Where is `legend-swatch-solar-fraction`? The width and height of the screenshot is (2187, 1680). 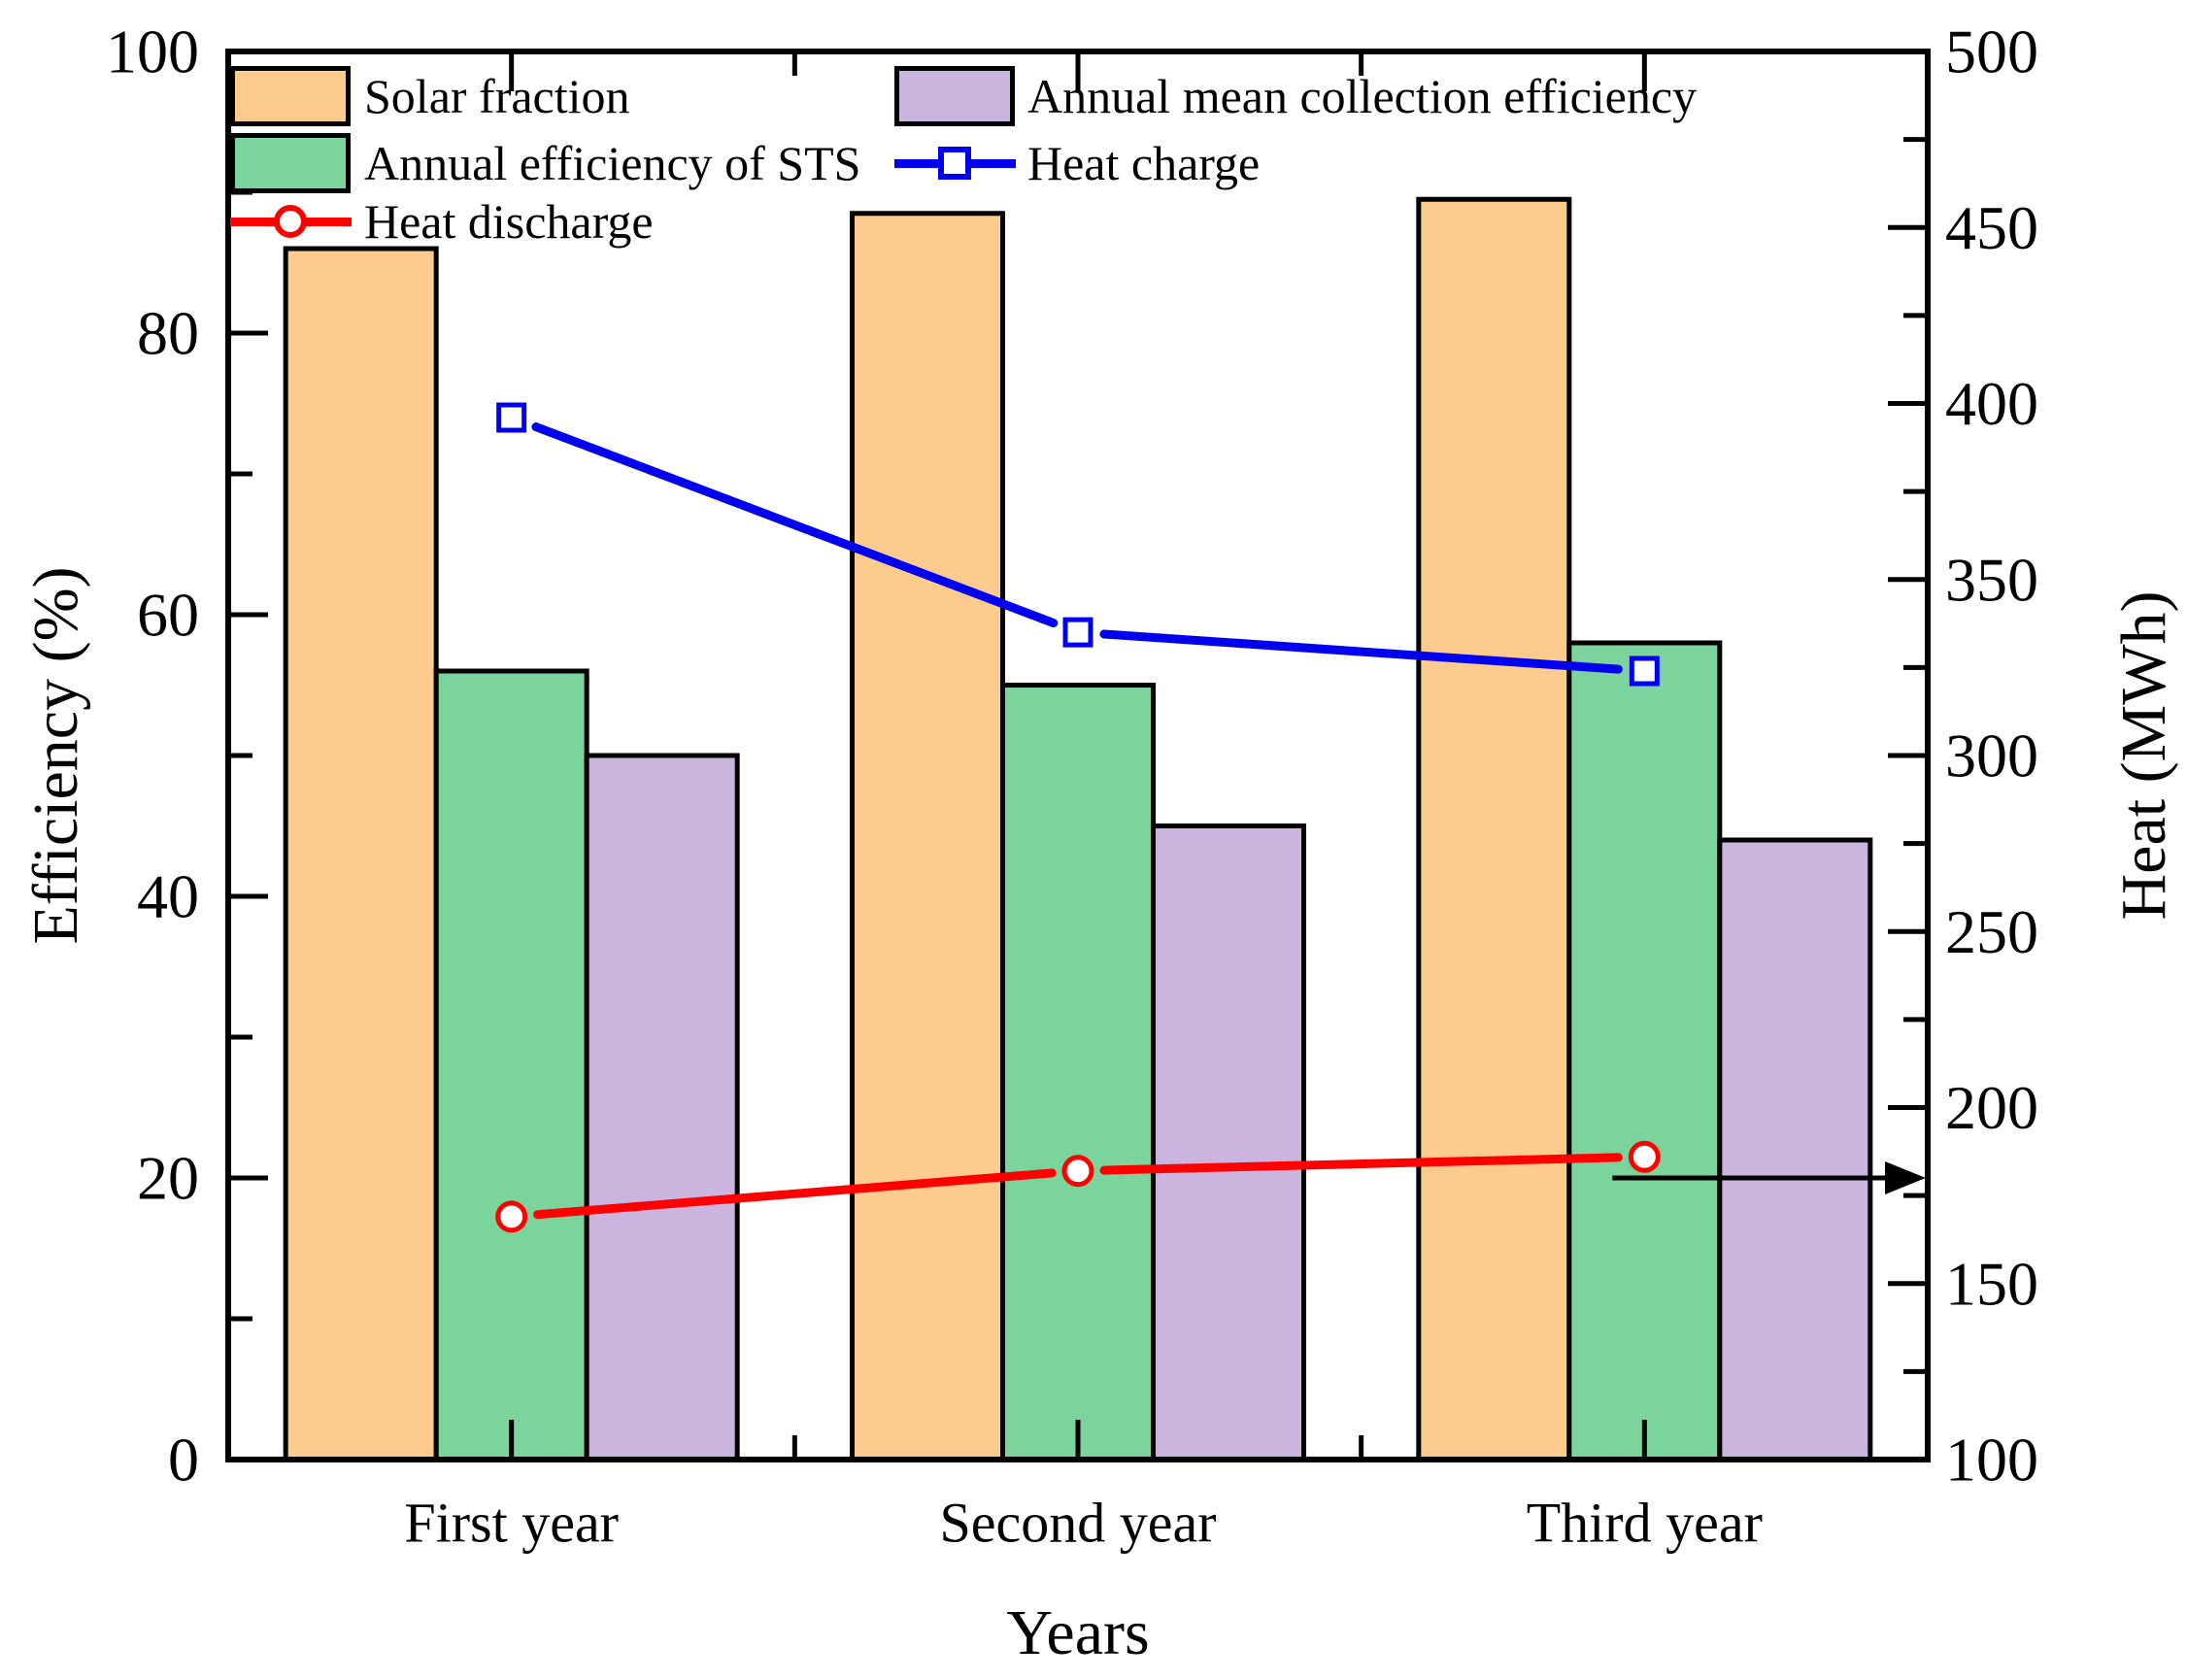
legend-swatch-solar-fraction is located at coordinates (291, 96).